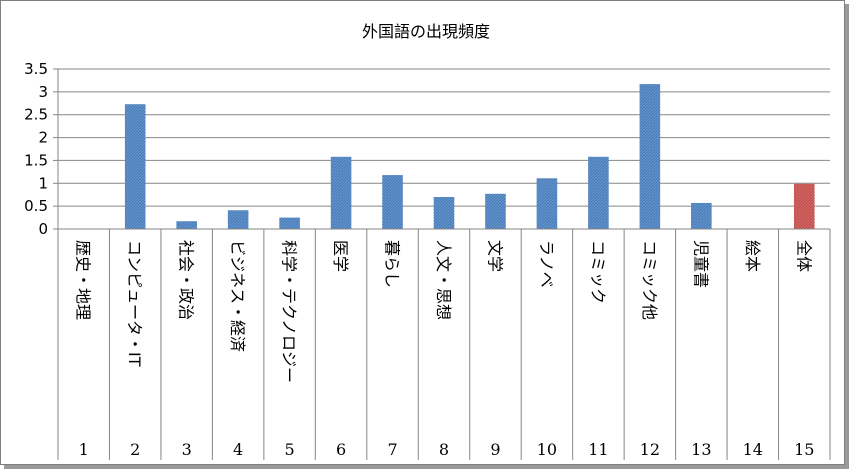  I want to click on category-number: 5, so click(290, 449).